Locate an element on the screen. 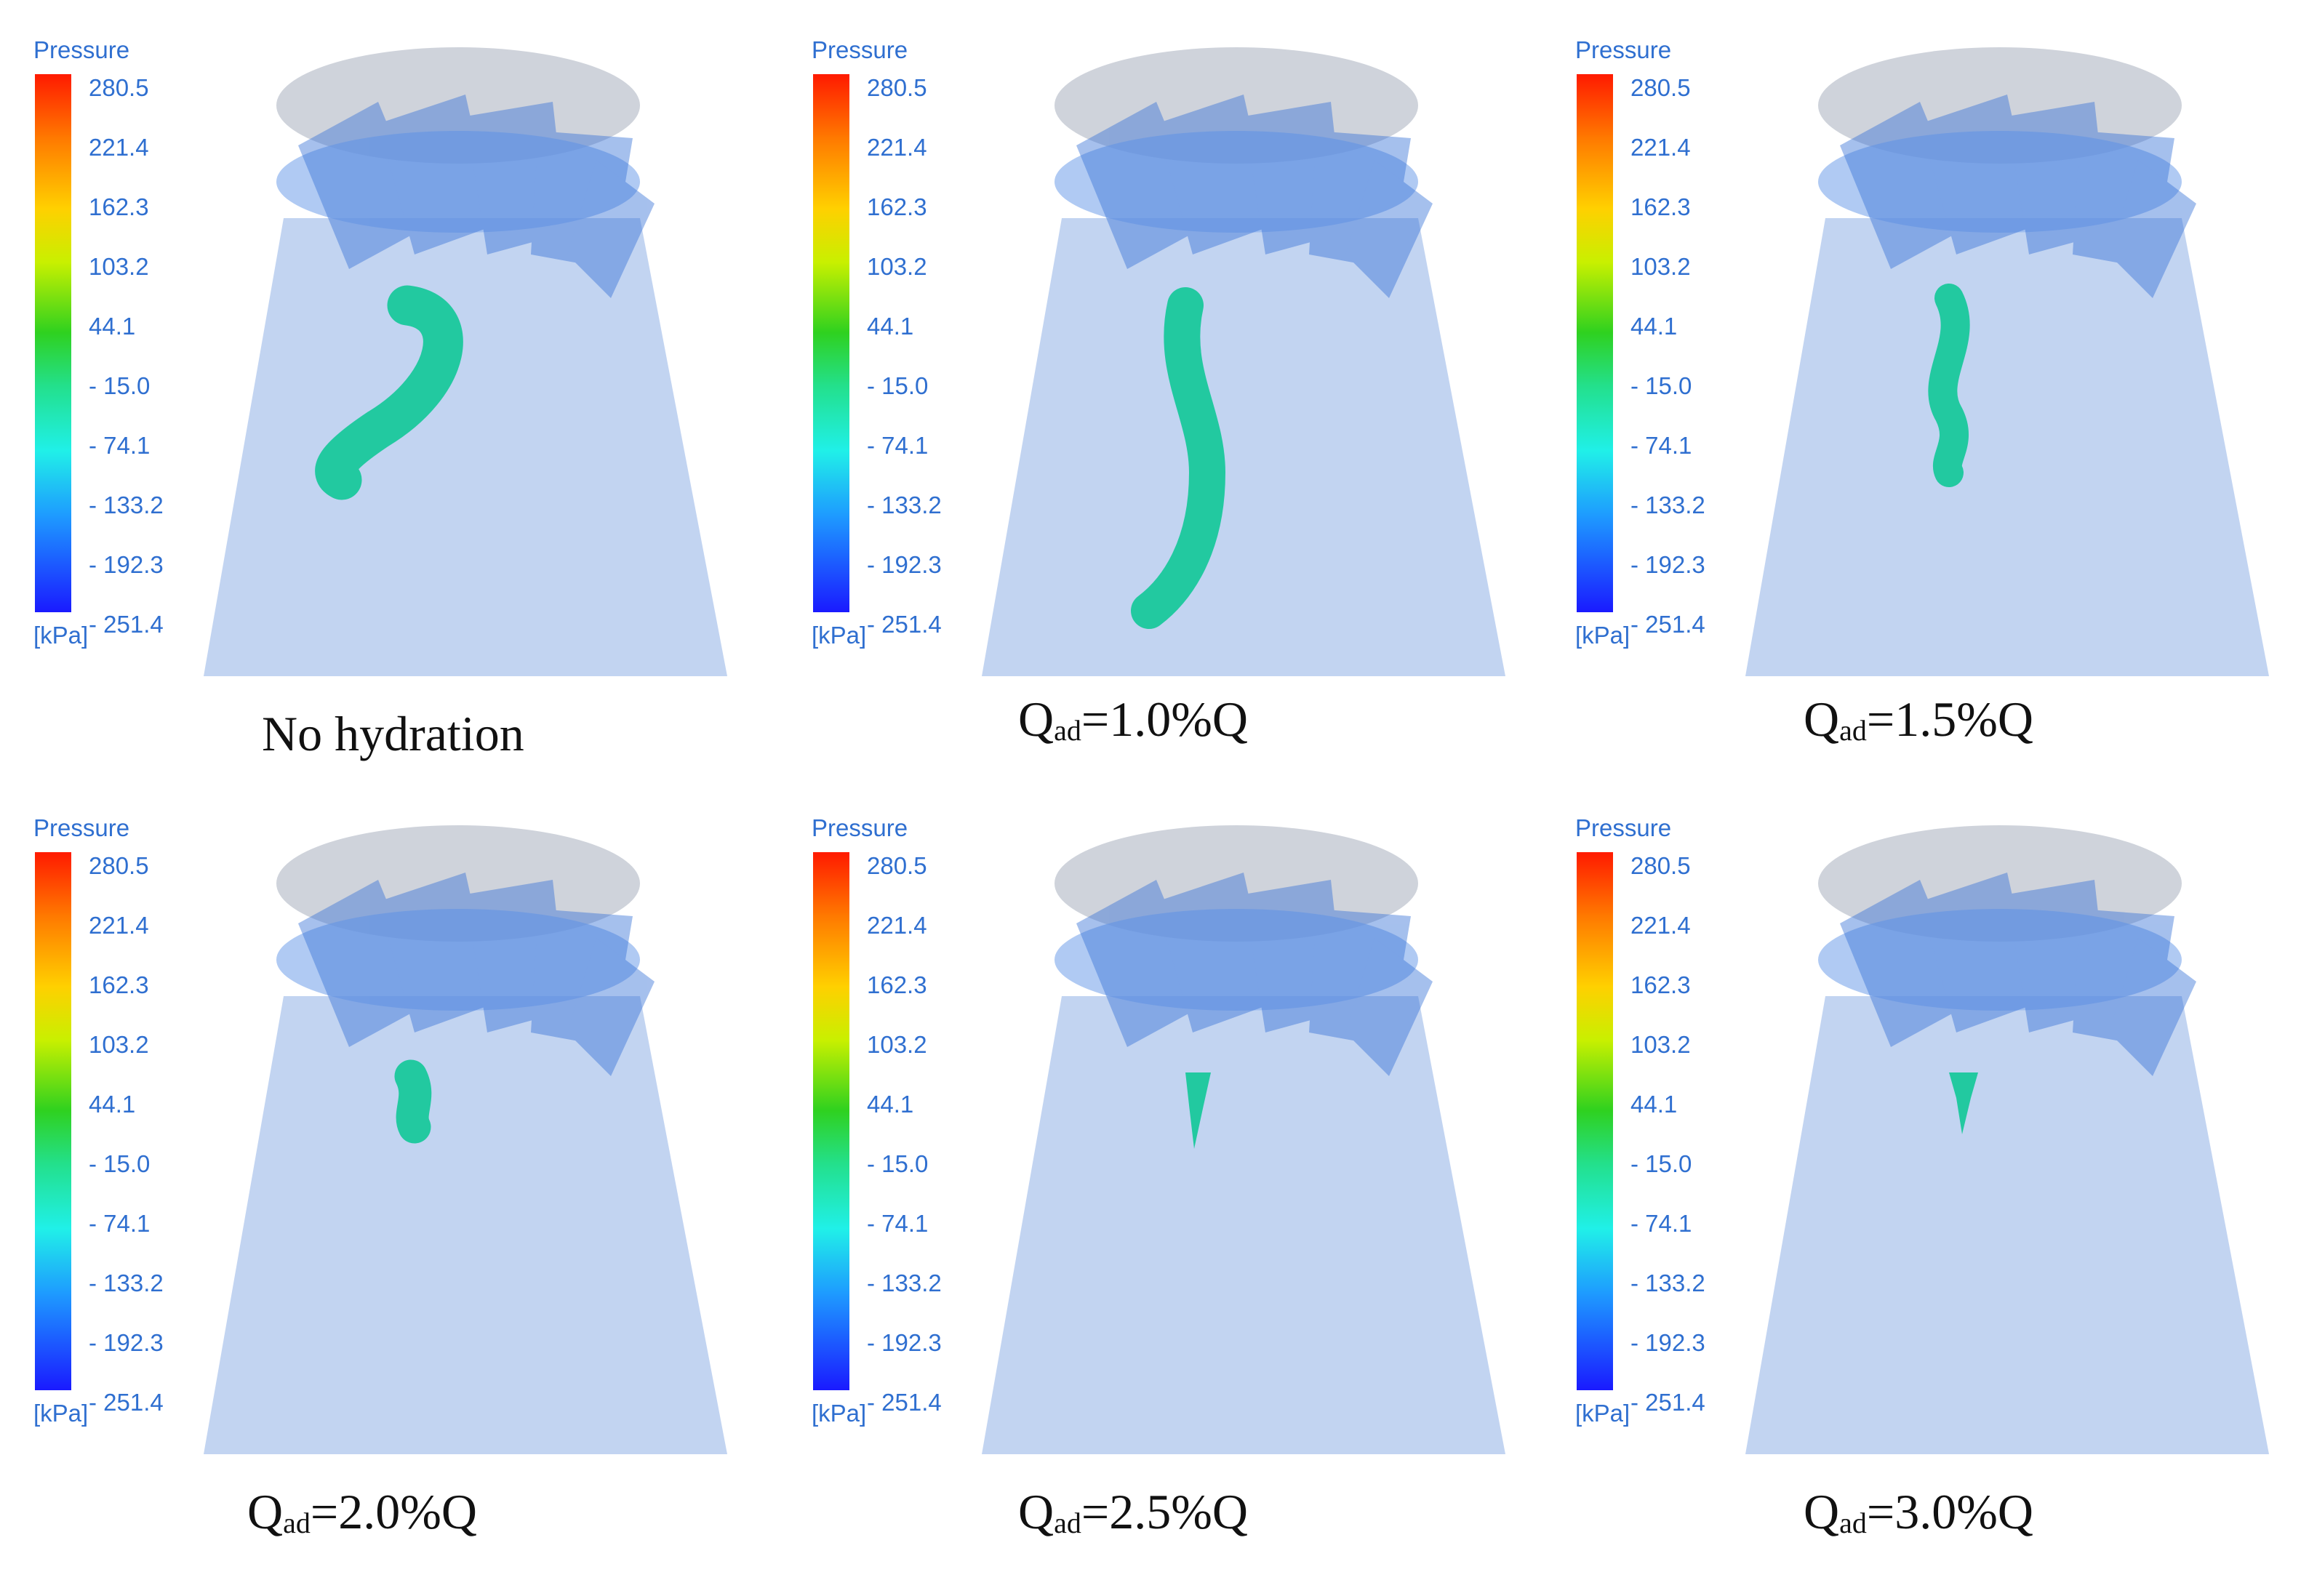 The image size is (2301, 1596). panel-caption: Qad=2.5%Q is located at coordinates (1133, 1511).